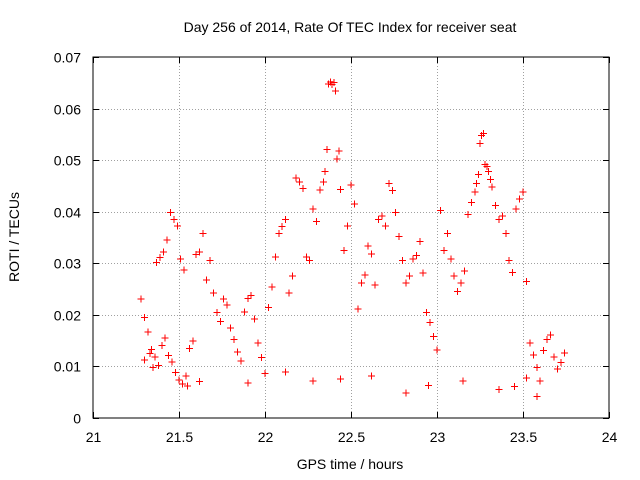 The width and height of the screenshot is (640, 480). I want to click on y-tick-label: 0.06, so click(67, 110).